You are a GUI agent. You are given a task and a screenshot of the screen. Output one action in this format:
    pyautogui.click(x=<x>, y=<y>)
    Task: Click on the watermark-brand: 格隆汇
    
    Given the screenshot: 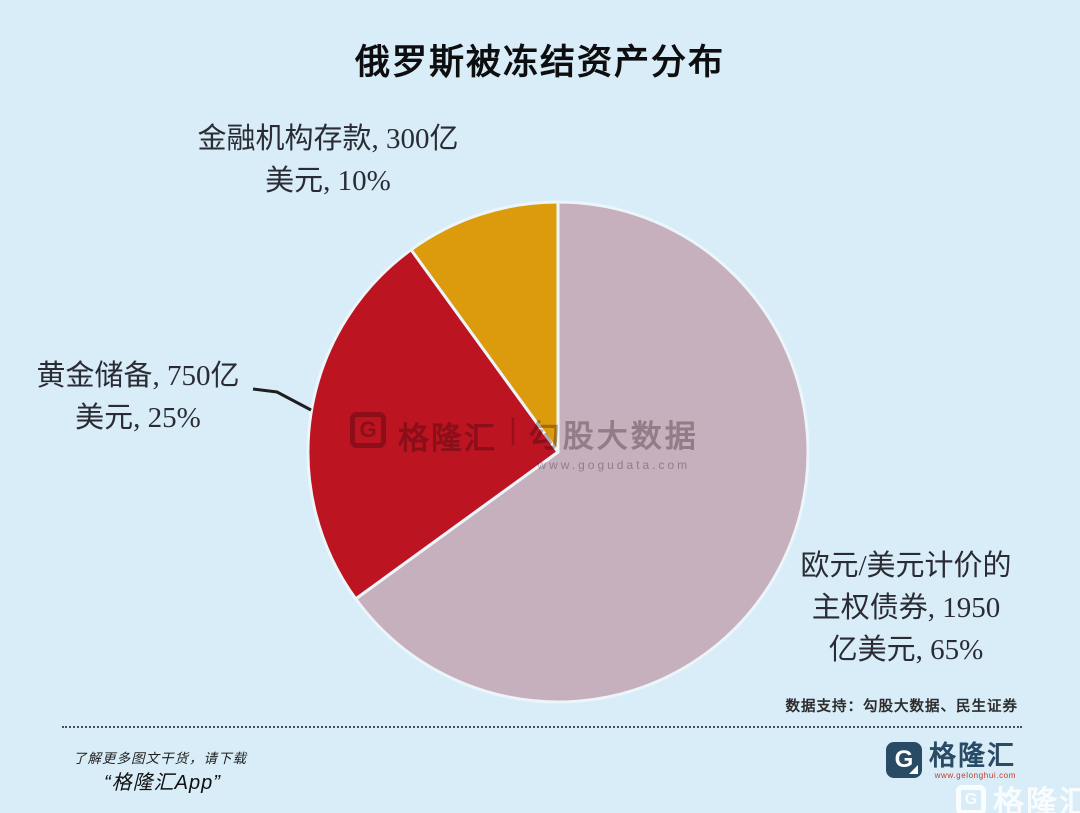 What is the action you would take?
    pyautogui.click(x=447, y=438)
    